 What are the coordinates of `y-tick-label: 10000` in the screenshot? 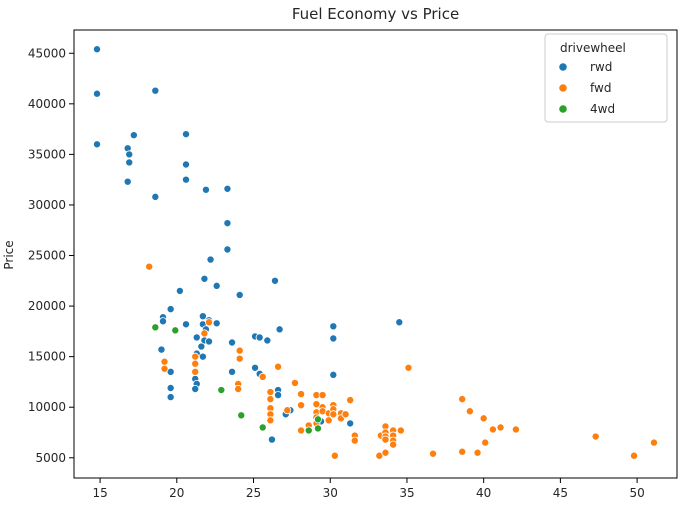 It's located at (47, 407).